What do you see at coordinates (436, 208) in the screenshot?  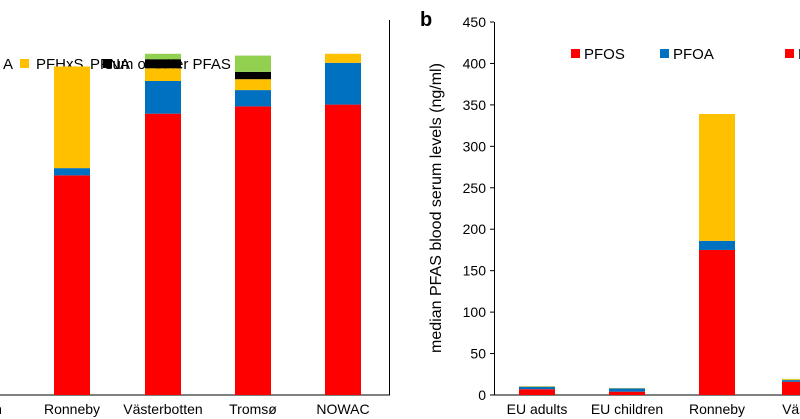 I see `panel-b-y-axis-title: median PFAS blood serum levels (ng/ml)` at bounding box center [436, 208].